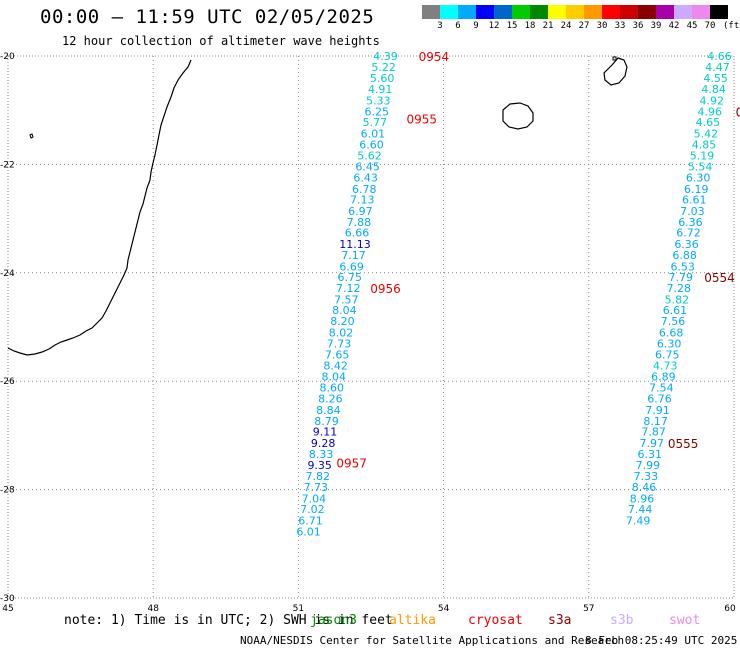 This screenshot has height=650, width=740. Describe the element at coordinates (326, 421) in the screenshot. I see `wave-height-value: 8.79` at that location.